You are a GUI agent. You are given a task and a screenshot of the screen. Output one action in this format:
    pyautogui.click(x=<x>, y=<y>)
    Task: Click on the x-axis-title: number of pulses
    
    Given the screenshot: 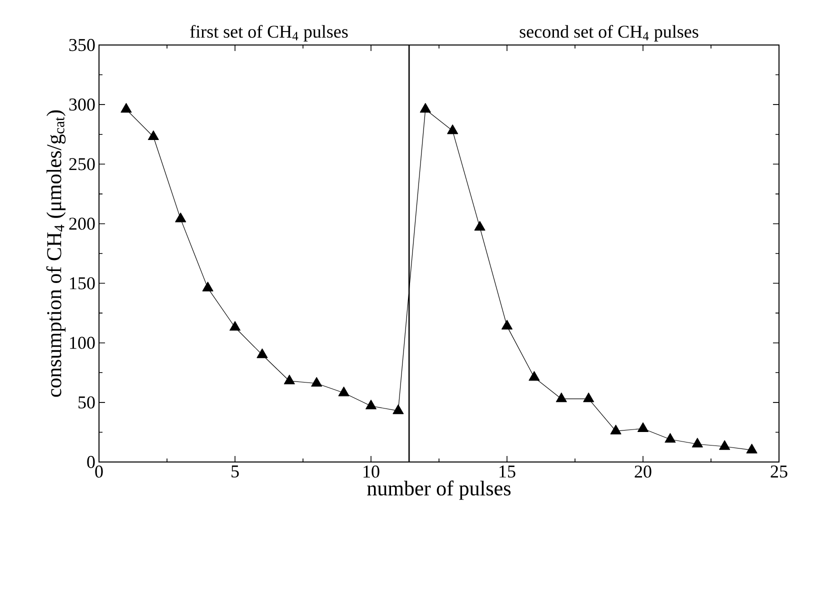 What is the action you would take?
    pyautogui.click(x=439, y=490)
    